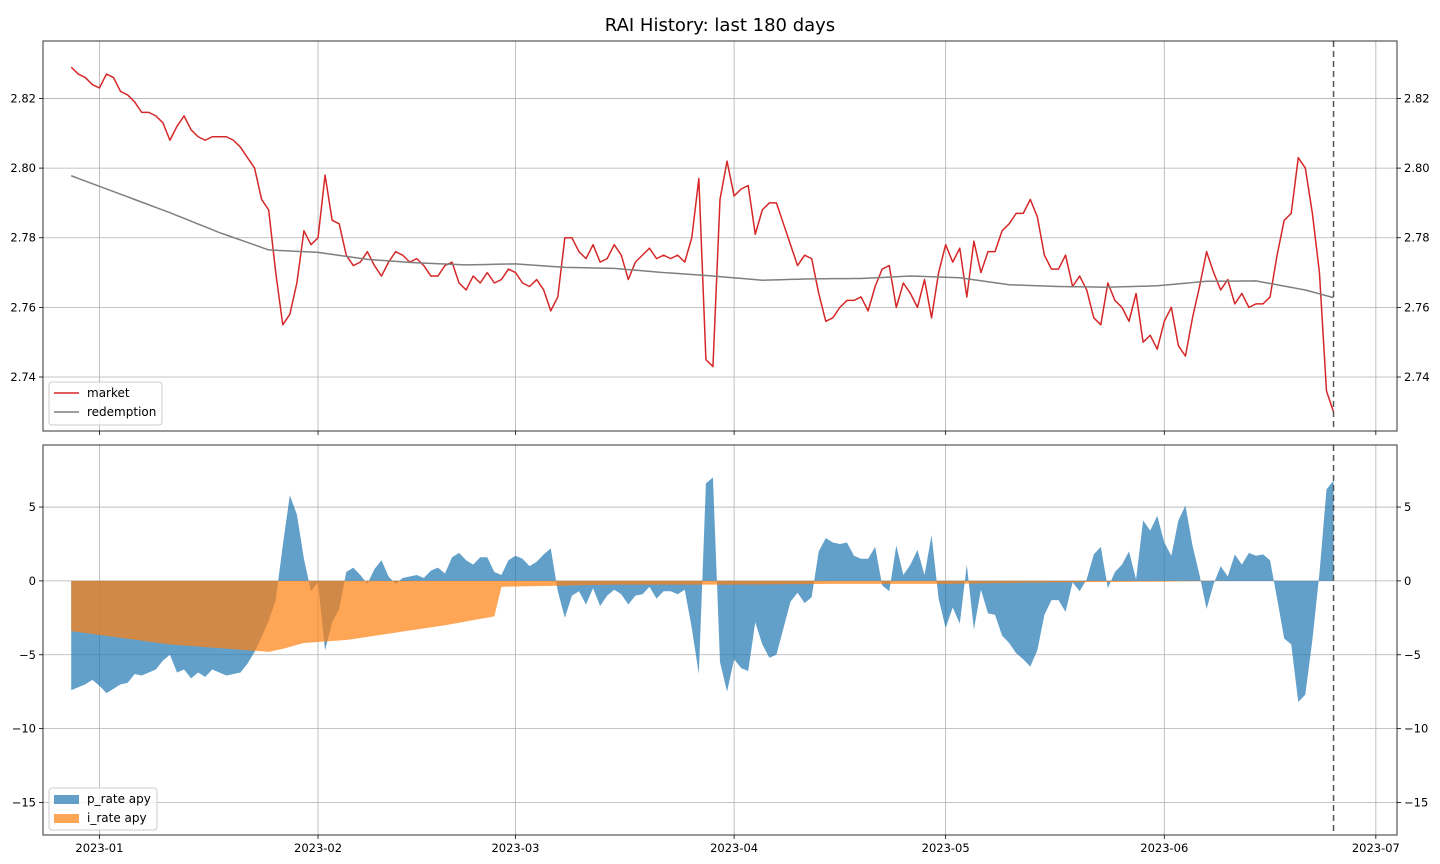 The height and width of the screenshot is (864, 1440). What do you see at coordinates (318, 848) in the screenshot?
I see `x-tick-label: 2023-02` at bounding box center [318, 848].